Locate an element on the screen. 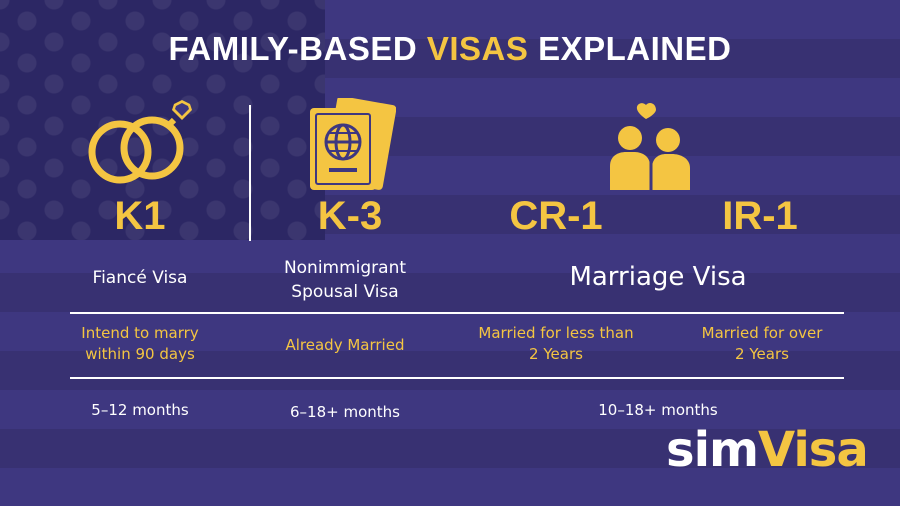 Image resolution: width=900 pixels, height=506 pixels. logo-part-sim: sim is located at coordinates (712, 450).